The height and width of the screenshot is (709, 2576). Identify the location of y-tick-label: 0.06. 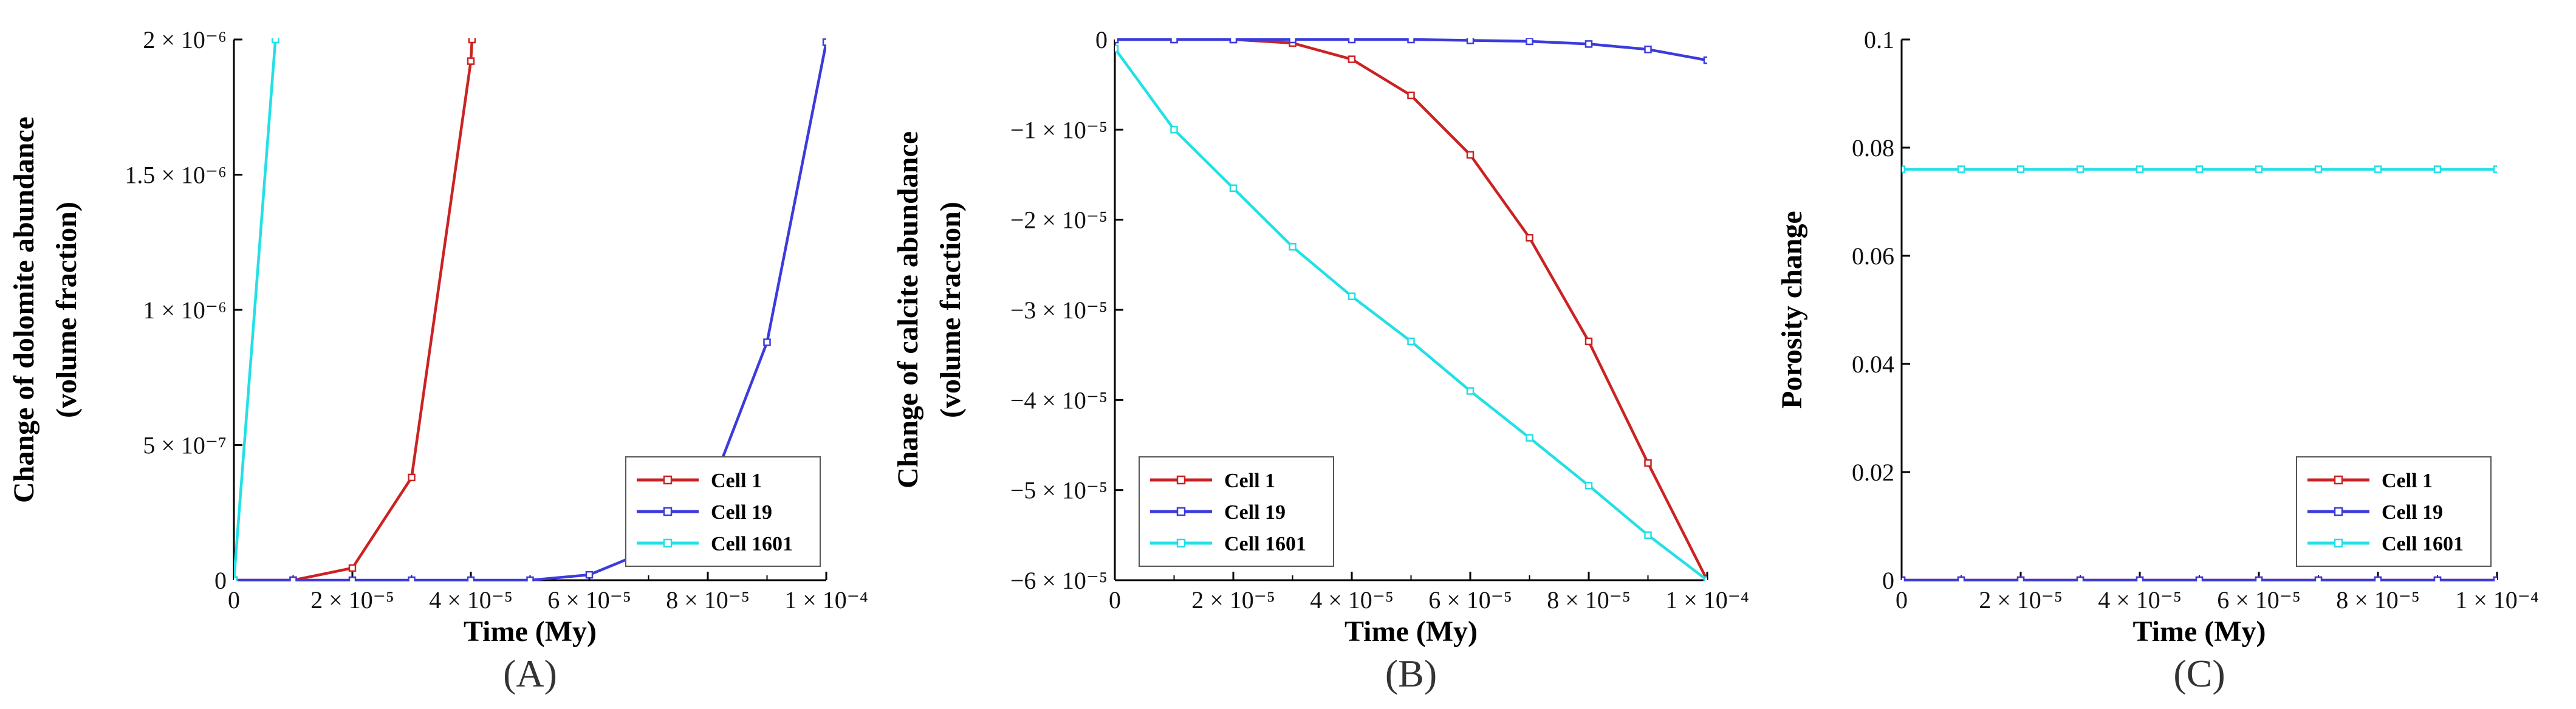
(1873, 256).